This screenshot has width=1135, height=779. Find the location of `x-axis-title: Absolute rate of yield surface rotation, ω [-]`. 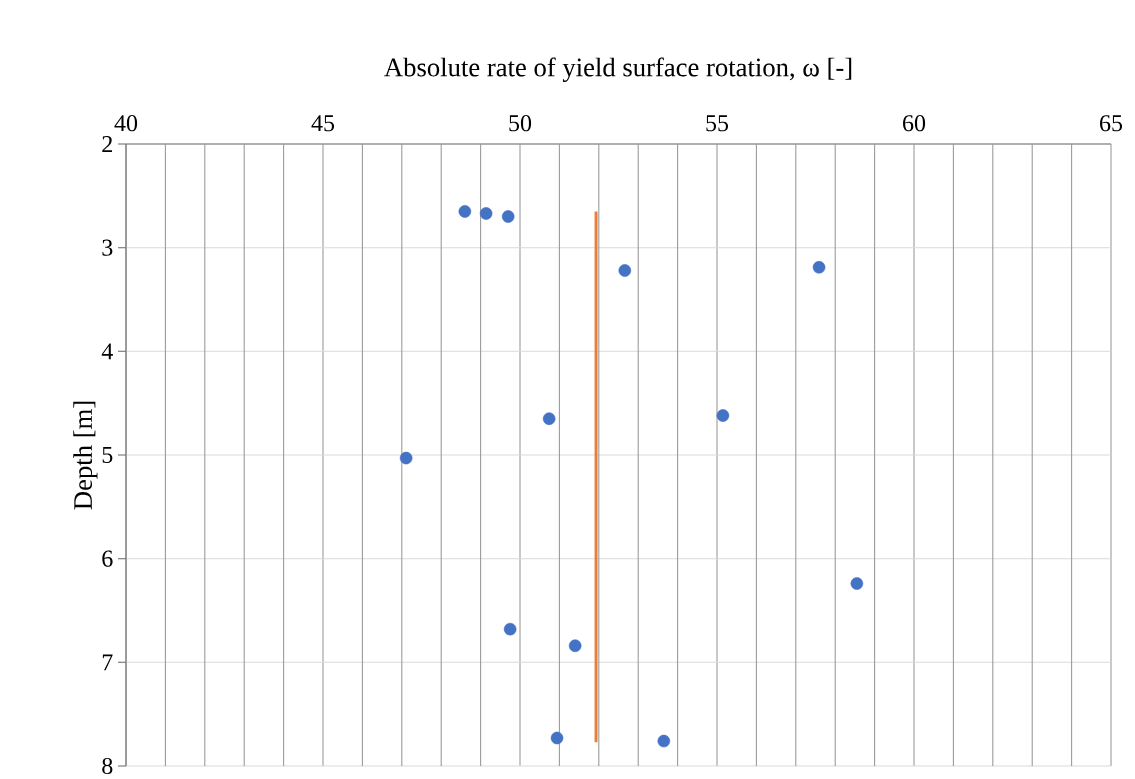

x-axis-title: Absolute rate of yield surface rotation, ω [-] is located at coordinates (618, 70).